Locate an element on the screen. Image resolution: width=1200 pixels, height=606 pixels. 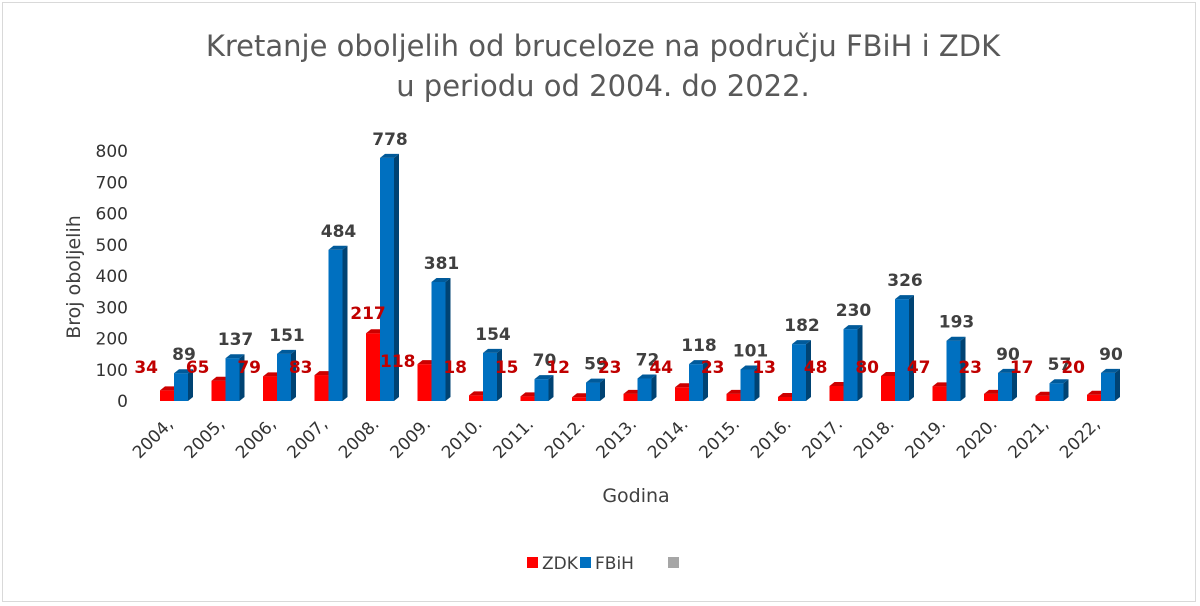
data-label-zdk: 80 is located at coordinates (867, 368).